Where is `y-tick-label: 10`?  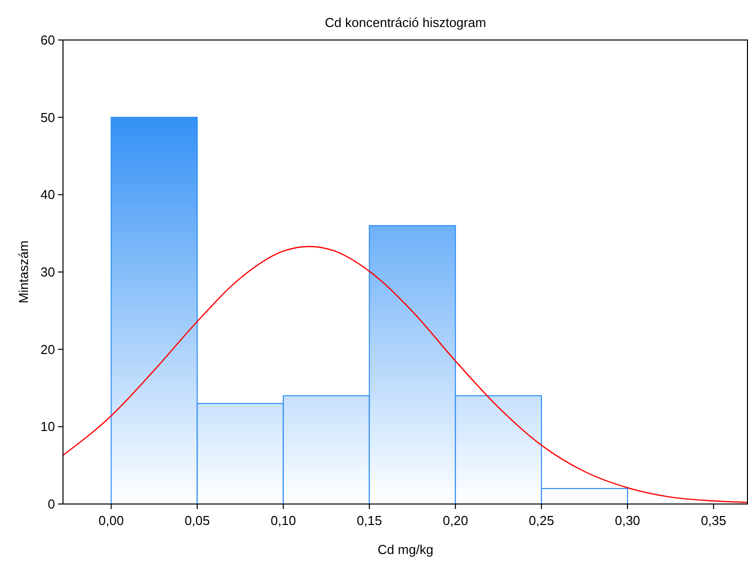
y-tick-label: 10 is located at coordinates (47, 426).